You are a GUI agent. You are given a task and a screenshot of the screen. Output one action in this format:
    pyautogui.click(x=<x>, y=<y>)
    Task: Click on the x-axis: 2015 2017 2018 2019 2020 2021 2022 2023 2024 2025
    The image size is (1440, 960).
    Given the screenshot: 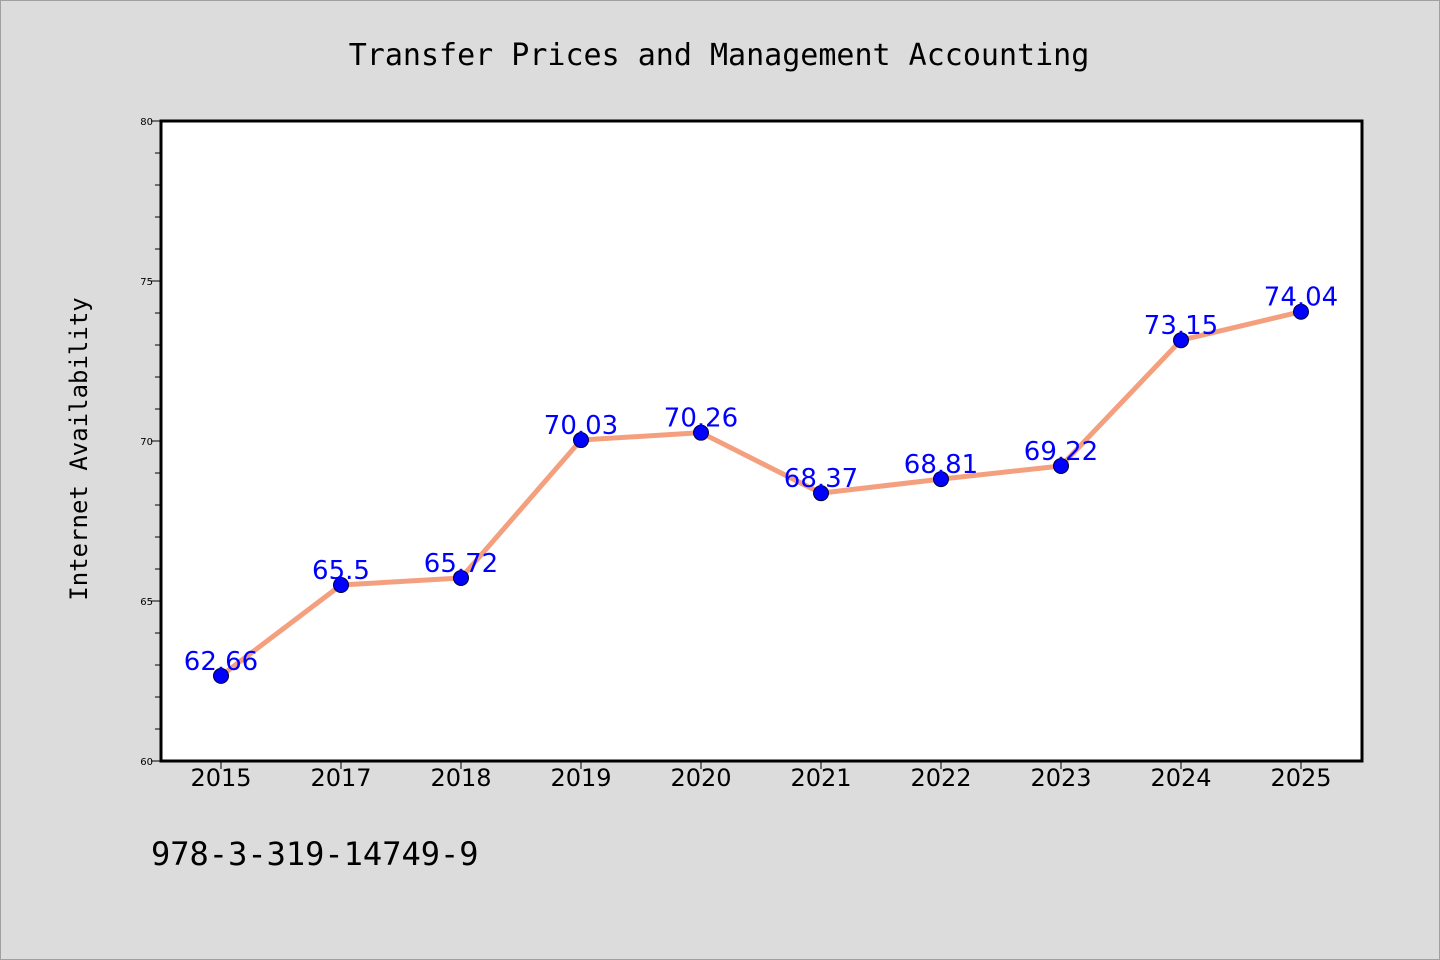 What is the action you would take?
    pyautogui.click(x=761, y=776)
    